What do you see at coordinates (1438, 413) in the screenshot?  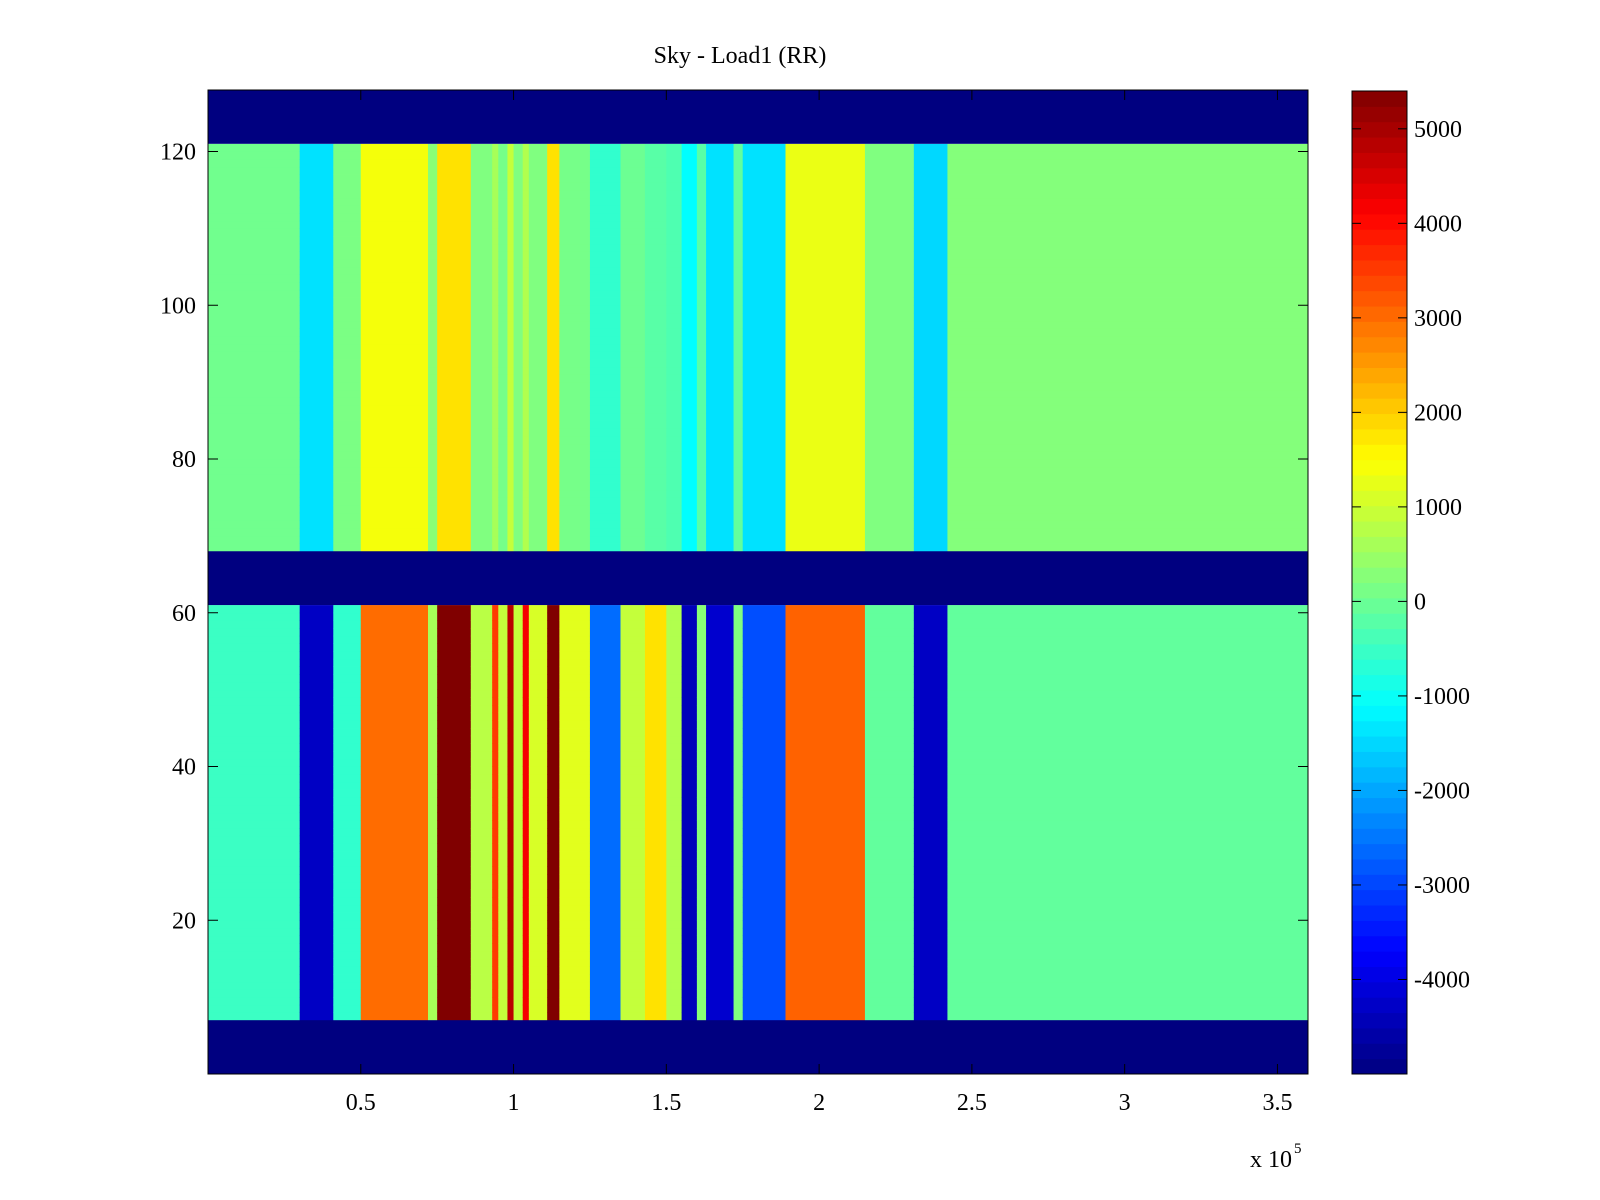 I see `colorbar-tick-label: 2000` at bounding box center [1438, 413].